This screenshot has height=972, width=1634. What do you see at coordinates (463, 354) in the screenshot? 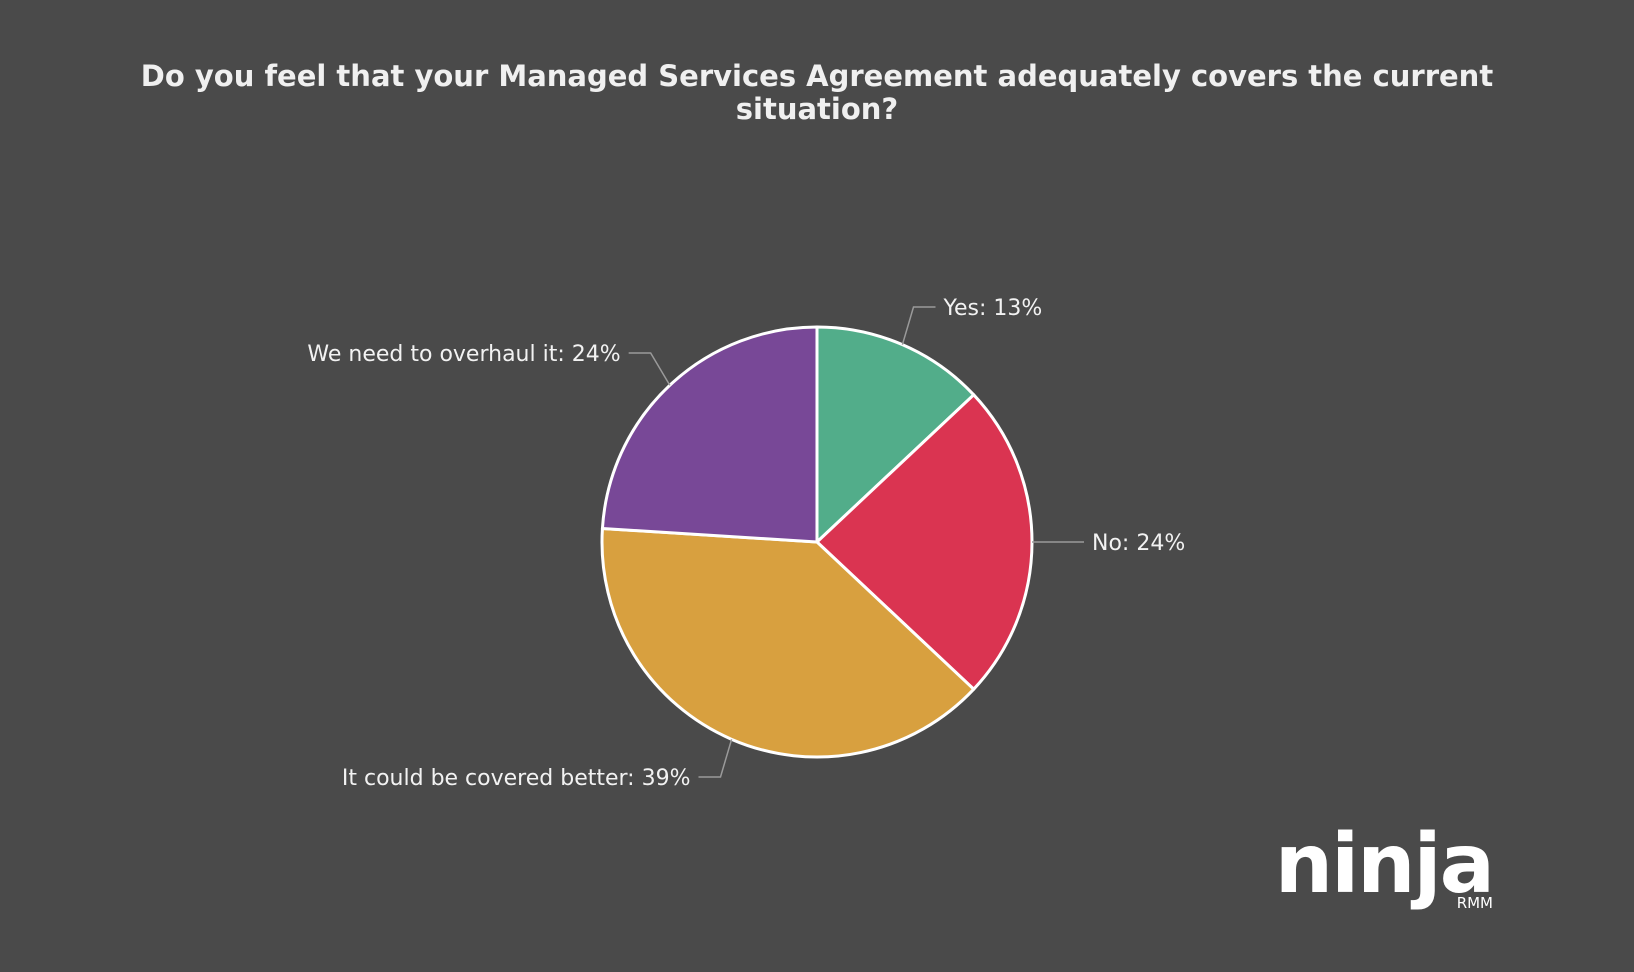
I see `slice-label-we-need-to-overhaul-it: We need to overhaul it: 24%` at bounding box center [463, 354].